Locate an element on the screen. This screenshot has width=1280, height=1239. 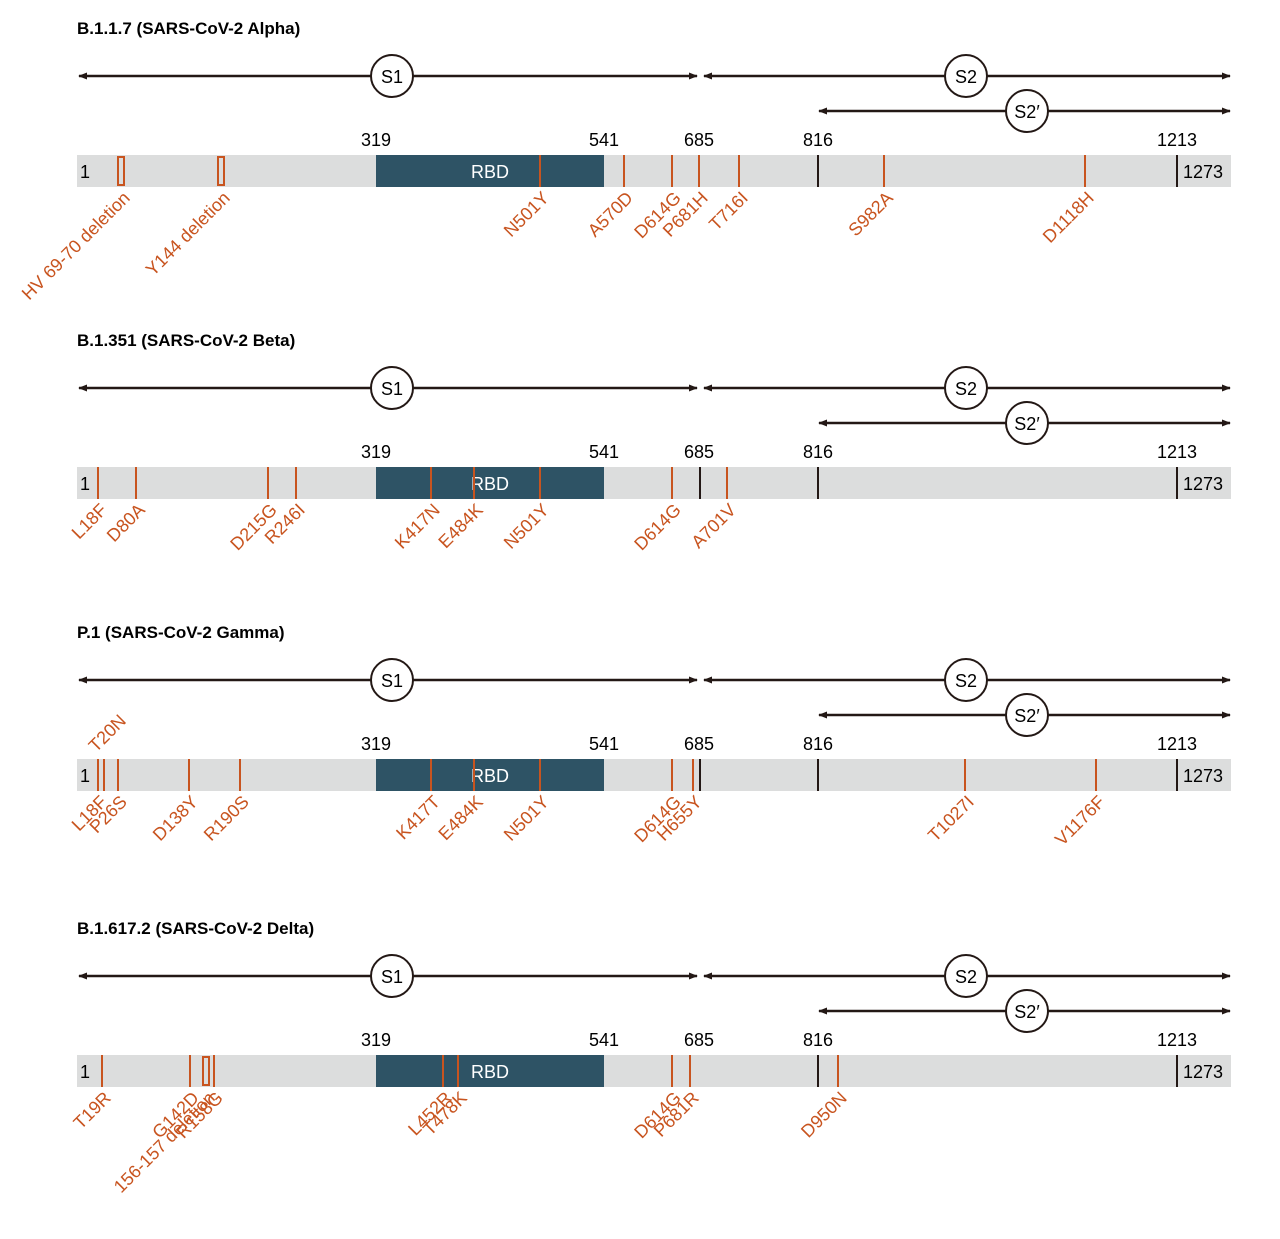
mutation-label: D1118H is located at coordinates (1068, 217).